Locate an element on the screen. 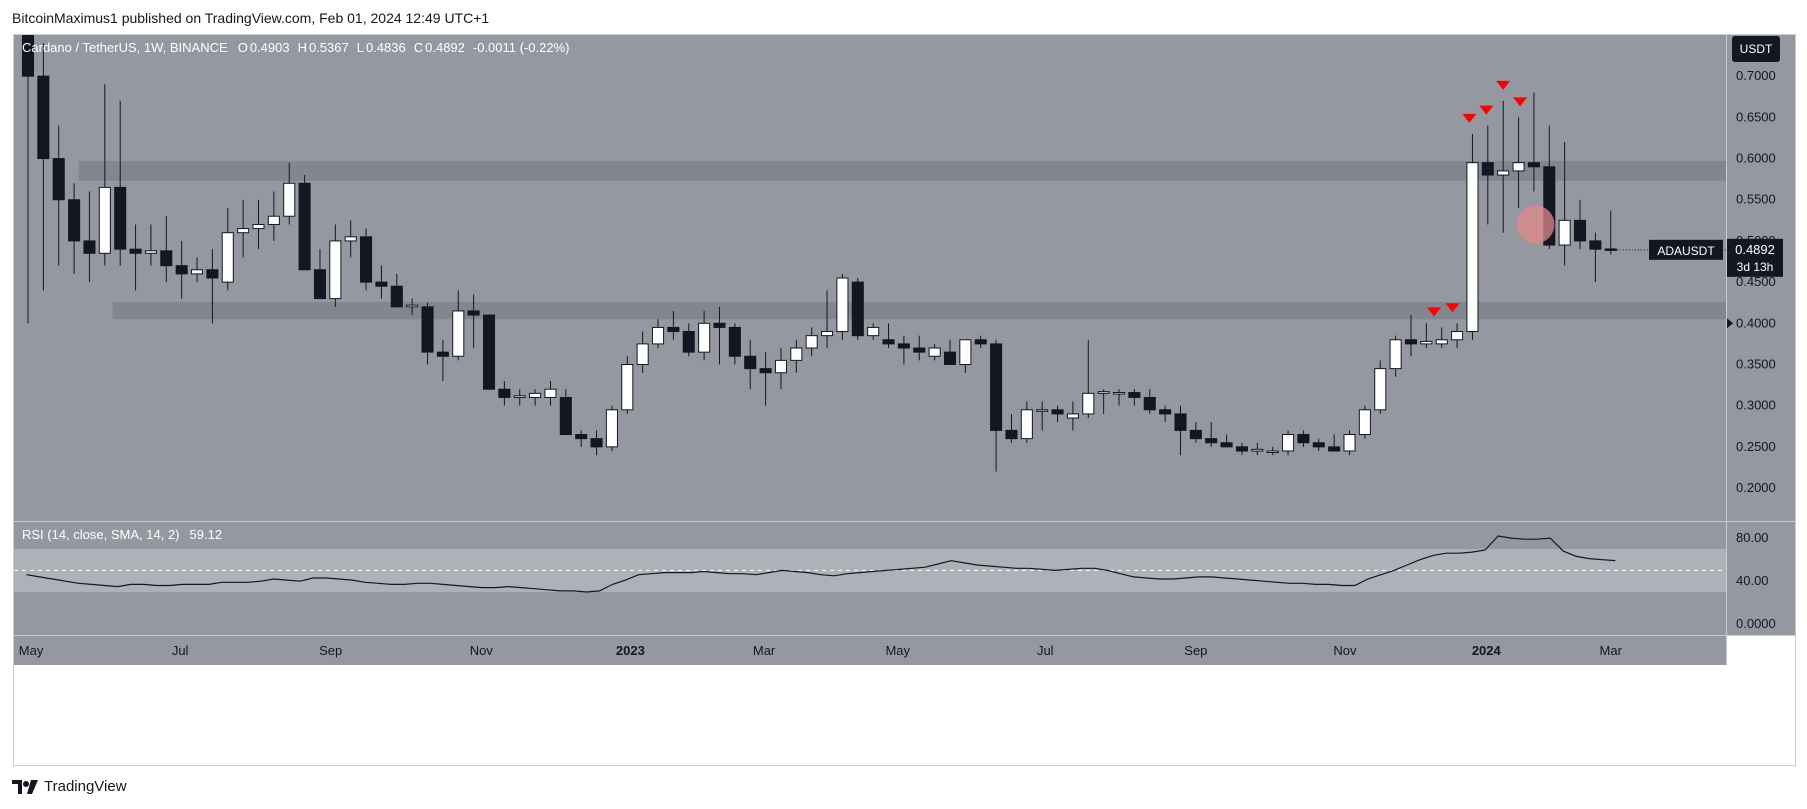 The height and width of the screenshot is (809, 1807). time-axis is located at coordinates (870, 650).